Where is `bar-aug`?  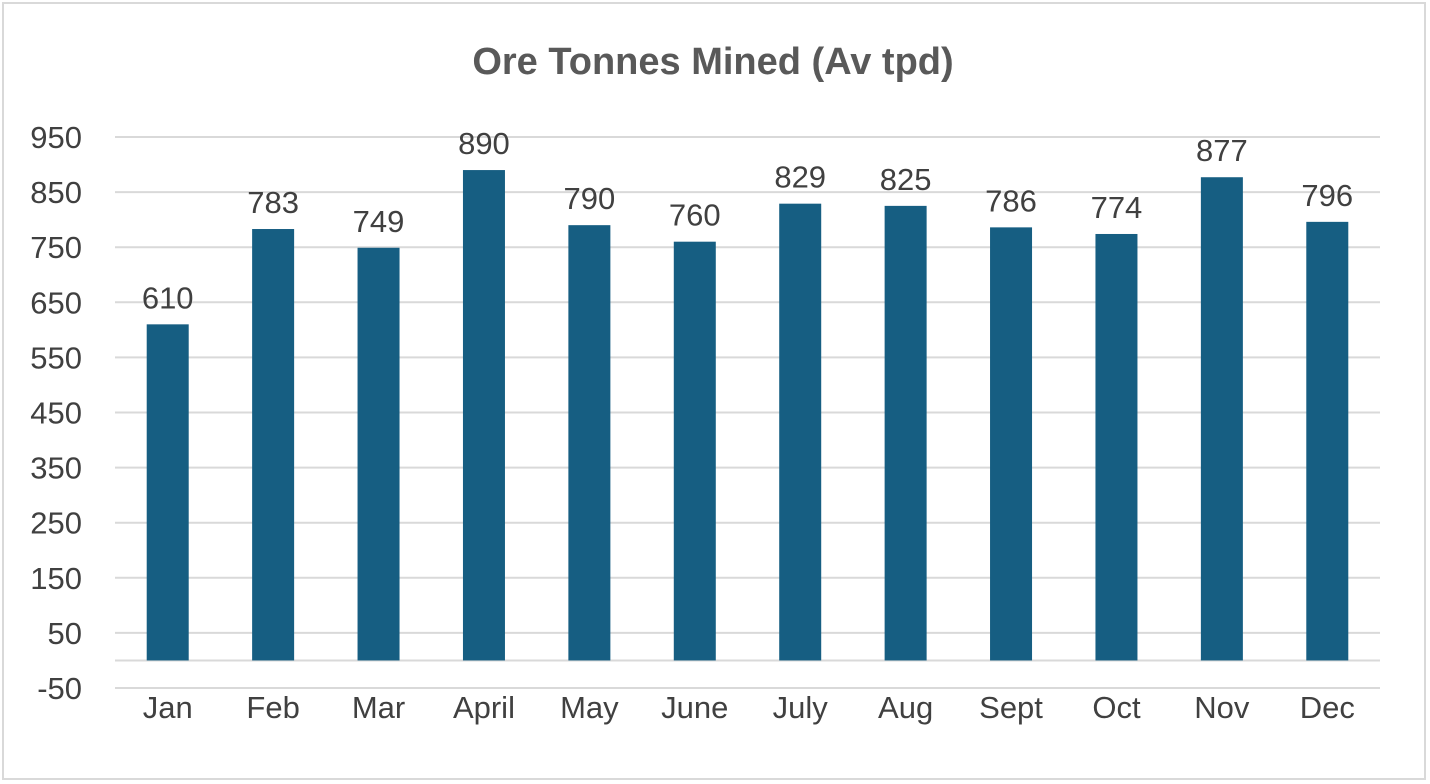
bar-aug is located at coordinates (905, 433).